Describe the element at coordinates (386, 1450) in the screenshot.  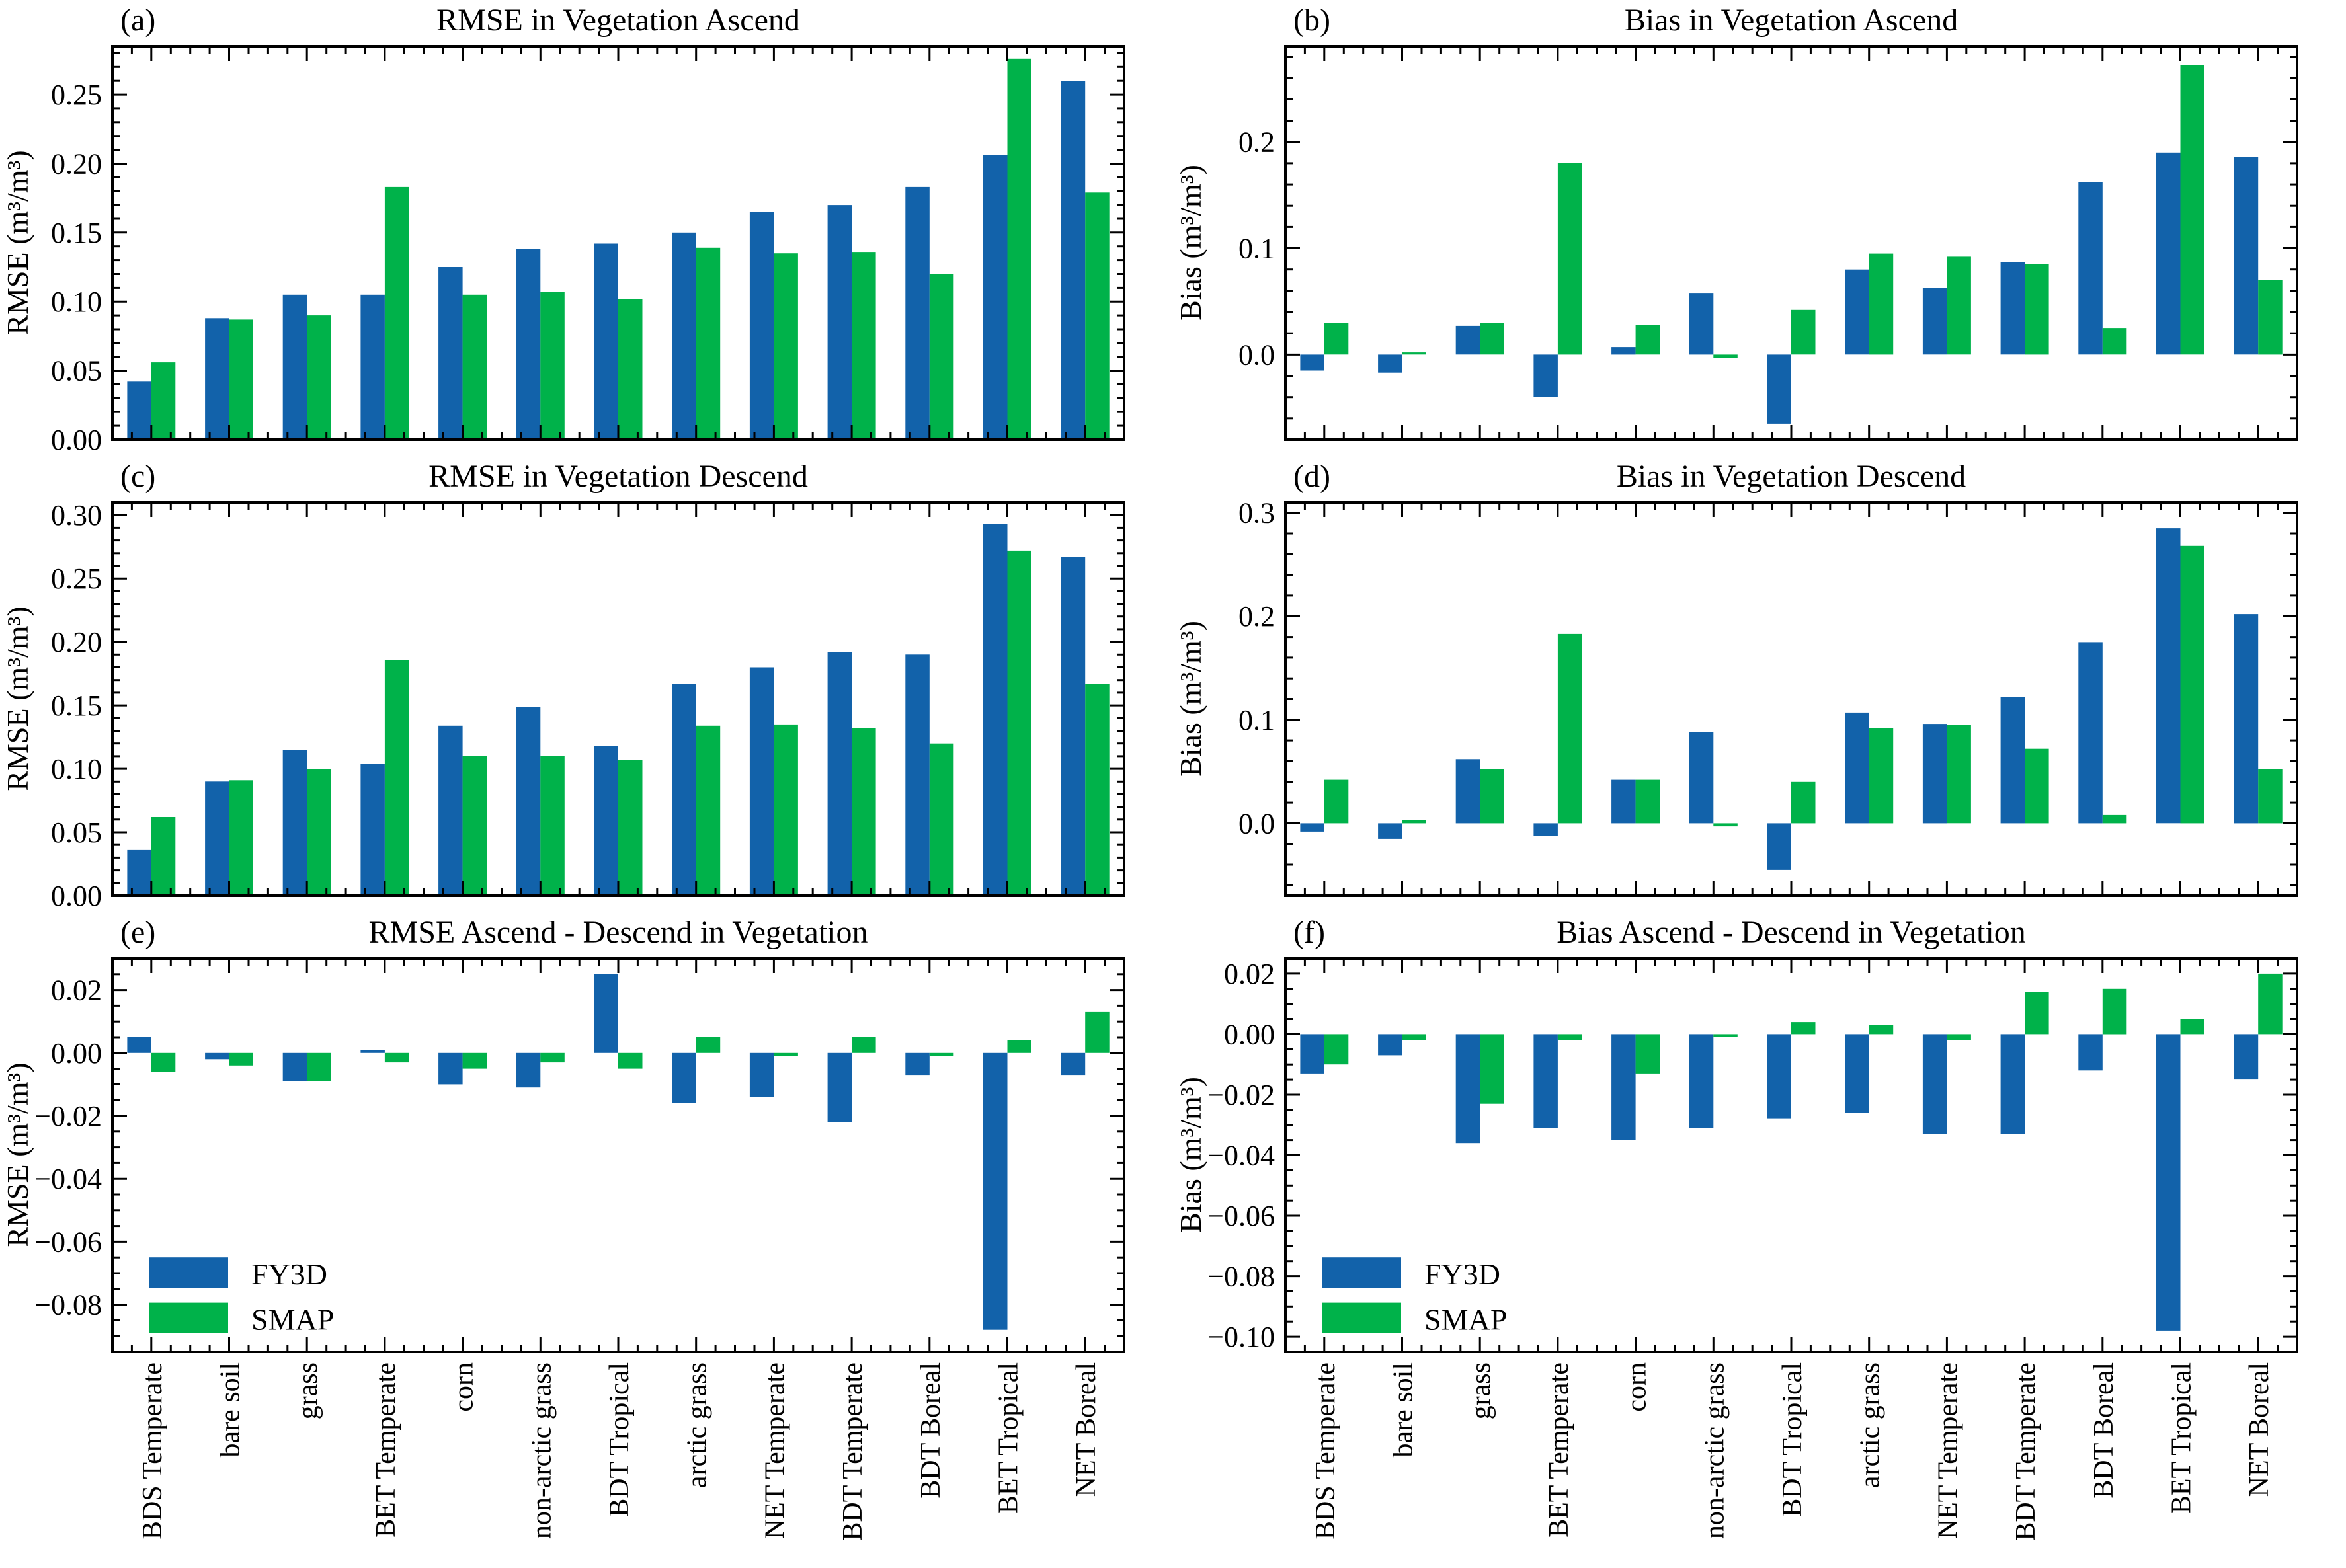
I see `x-category-label: BET Temperate` at that location.